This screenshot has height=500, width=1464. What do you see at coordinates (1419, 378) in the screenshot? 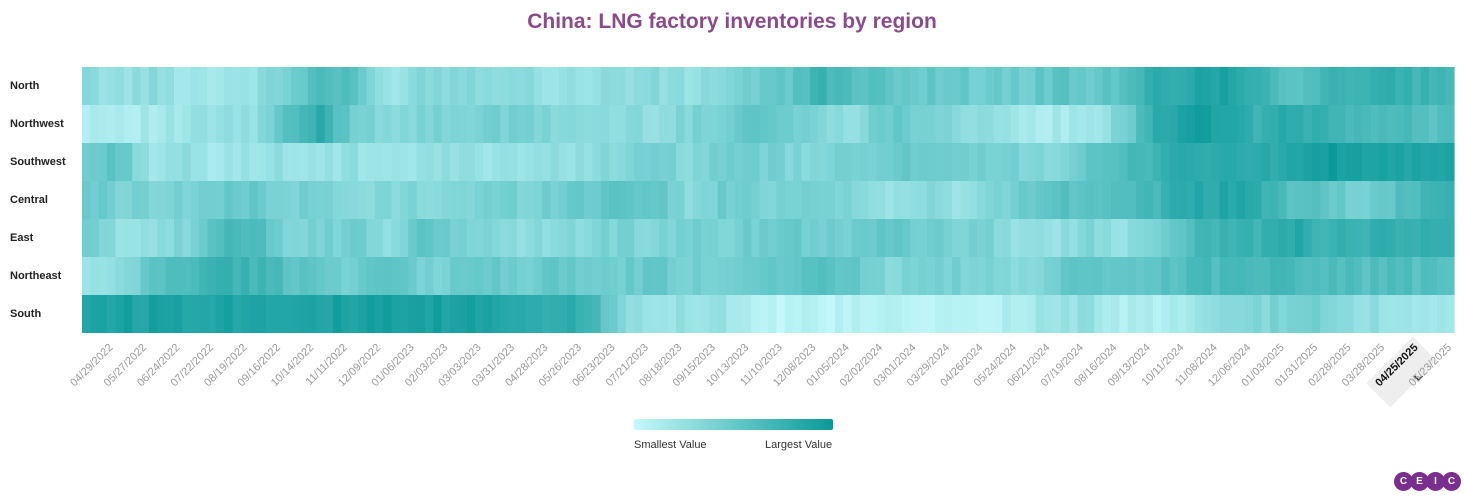
I see `chevron-down-icon` at bounding box center [1419, 378].